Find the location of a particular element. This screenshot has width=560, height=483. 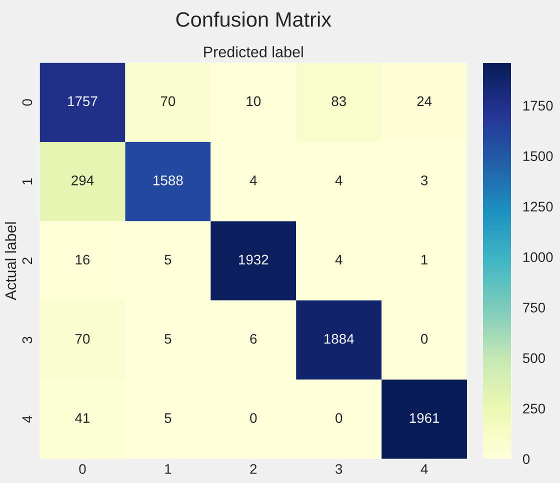

data-label: 3 is located at coordinates (424, 181).